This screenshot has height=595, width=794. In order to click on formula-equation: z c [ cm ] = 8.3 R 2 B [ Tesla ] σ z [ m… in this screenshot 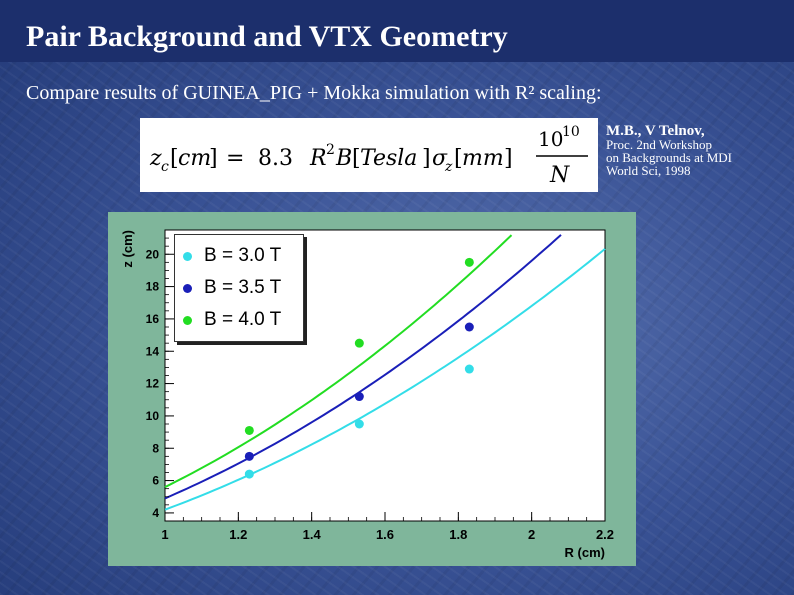, I will do `click(368, 156)`.